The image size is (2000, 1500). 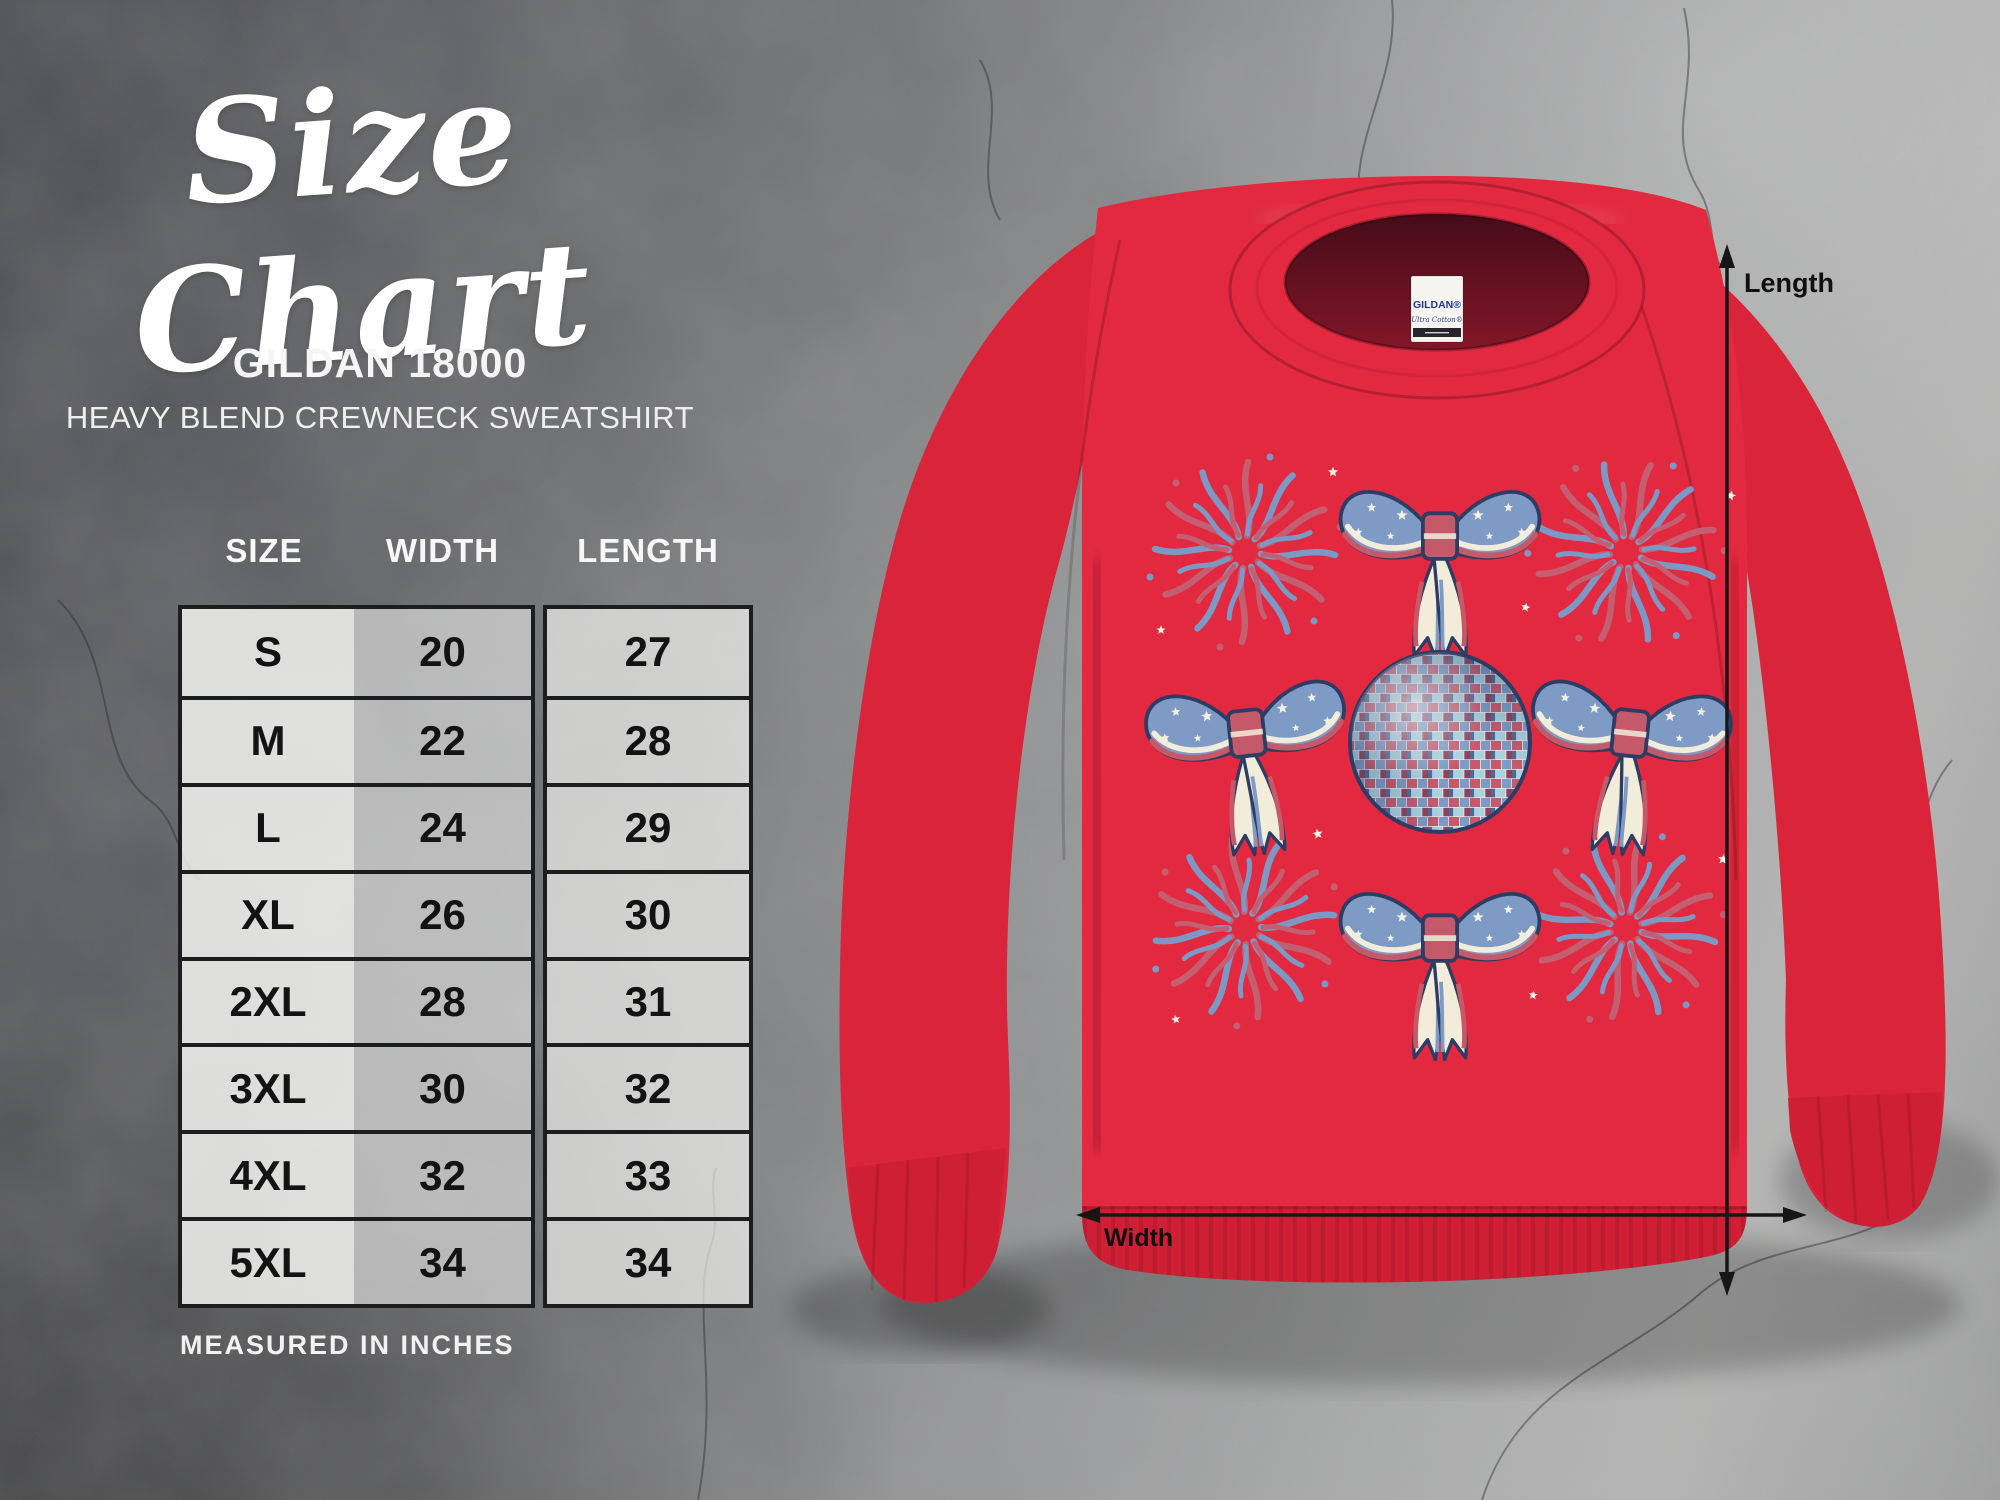 What do you see at coordinates (983, 761) in the screenshot?
I see `left-sleeve` at bounding box center [983, 761].